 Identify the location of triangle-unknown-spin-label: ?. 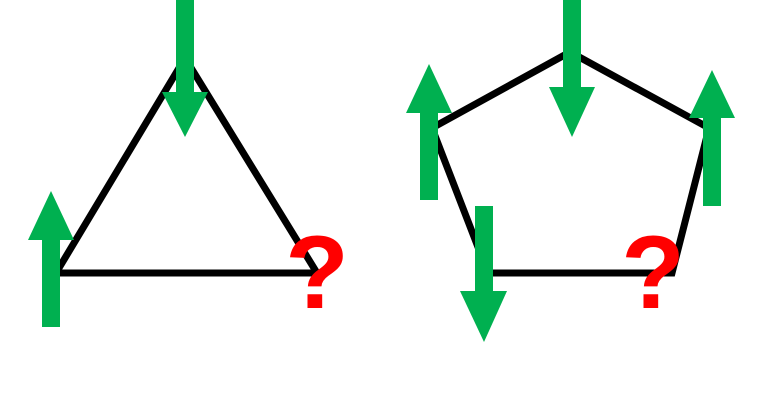
(317, 273).